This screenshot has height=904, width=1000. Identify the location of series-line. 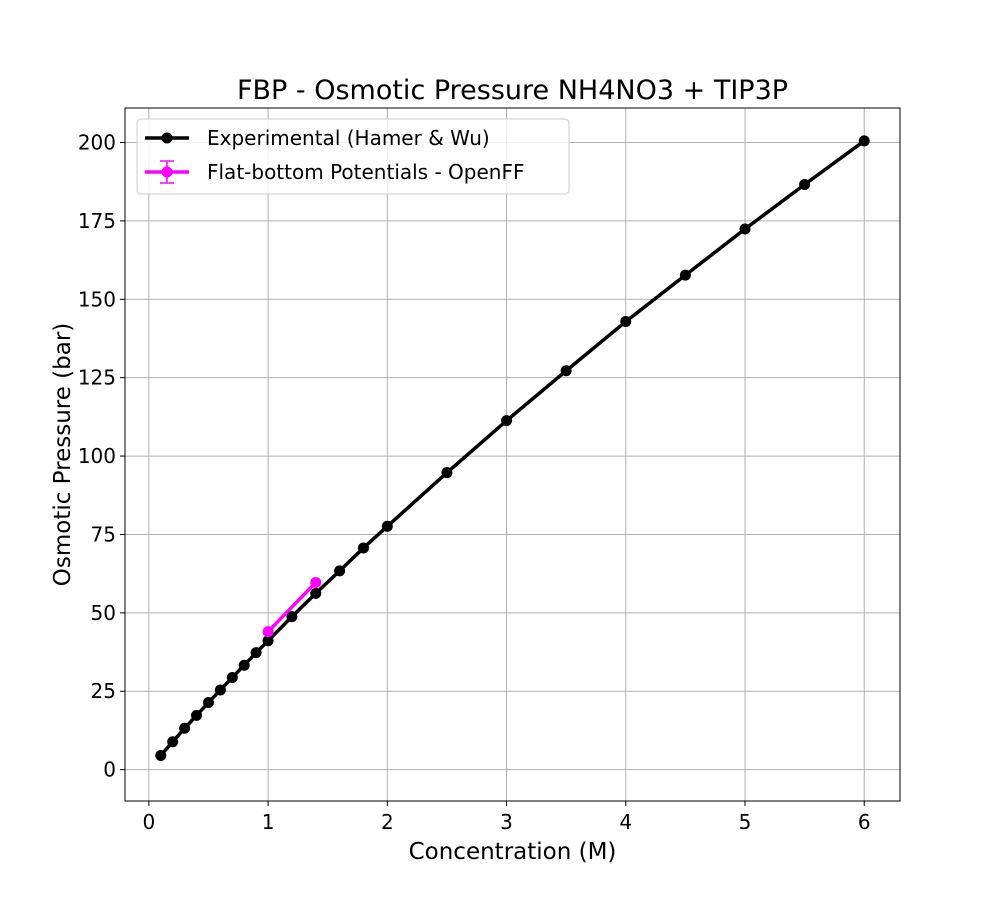
(292, 607).